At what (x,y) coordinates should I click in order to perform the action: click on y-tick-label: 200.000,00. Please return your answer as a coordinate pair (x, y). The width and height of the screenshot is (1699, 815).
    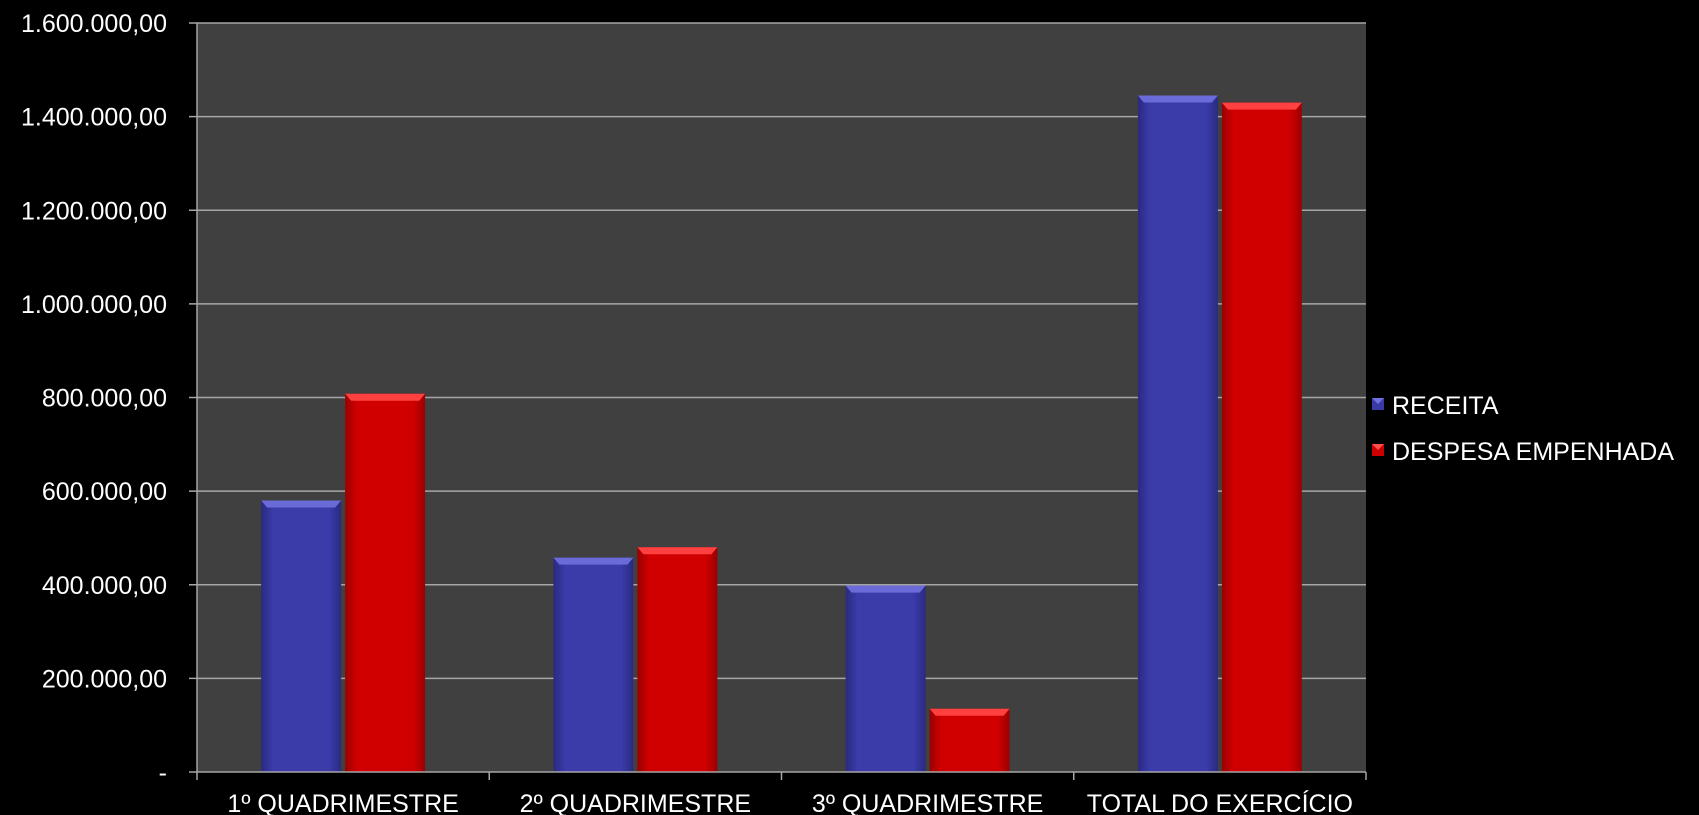
    Looking at the image, I should click on (104, 679).